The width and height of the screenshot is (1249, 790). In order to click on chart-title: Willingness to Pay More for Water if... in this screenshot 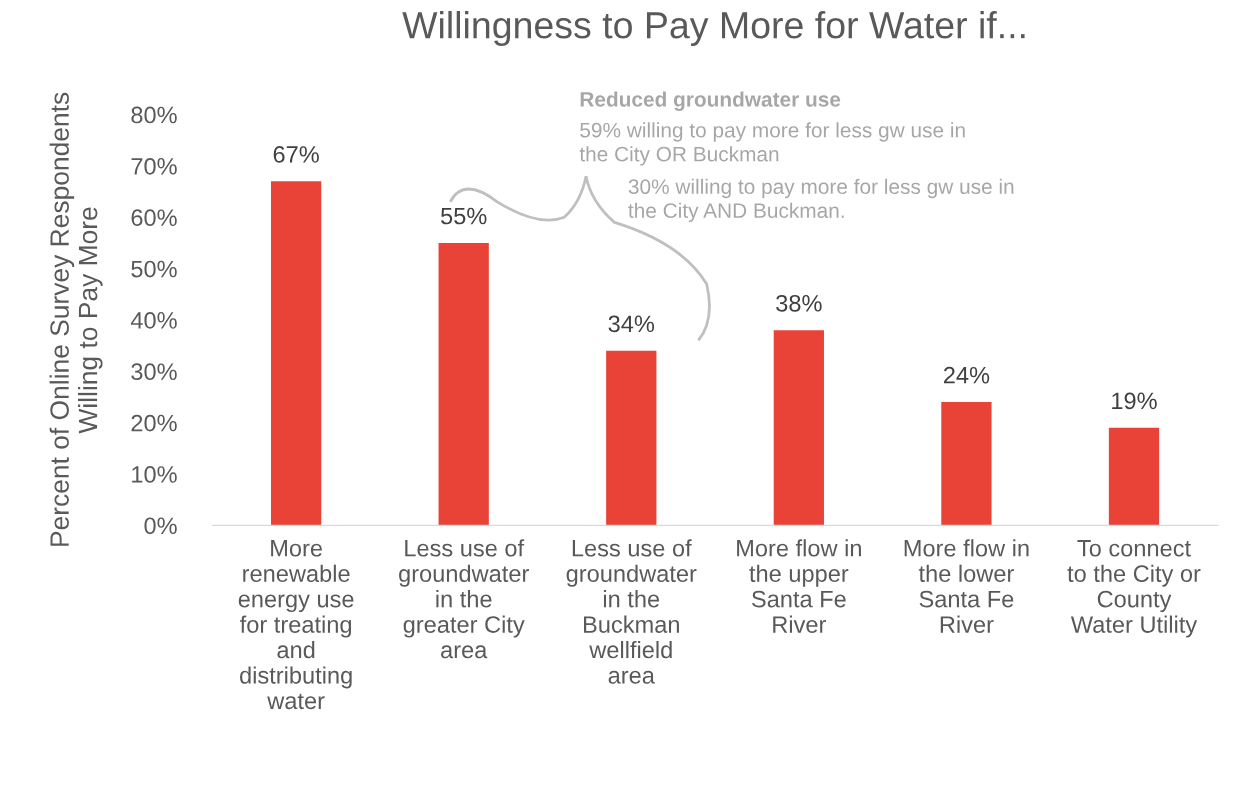, I will do `click(713, 28)`.